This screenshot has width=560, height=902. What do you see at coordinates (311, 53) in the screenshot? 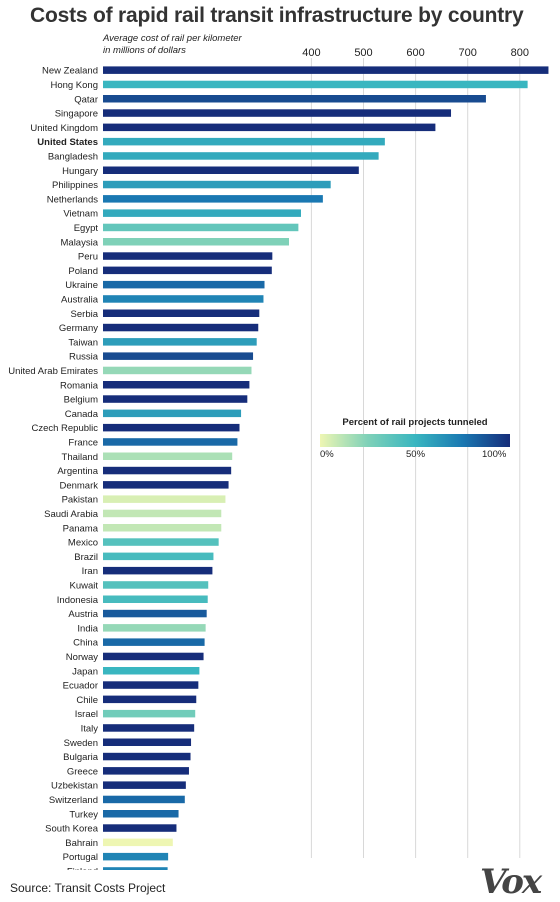
I see `x-tick-label: 400` at bounding box center [311, 53].